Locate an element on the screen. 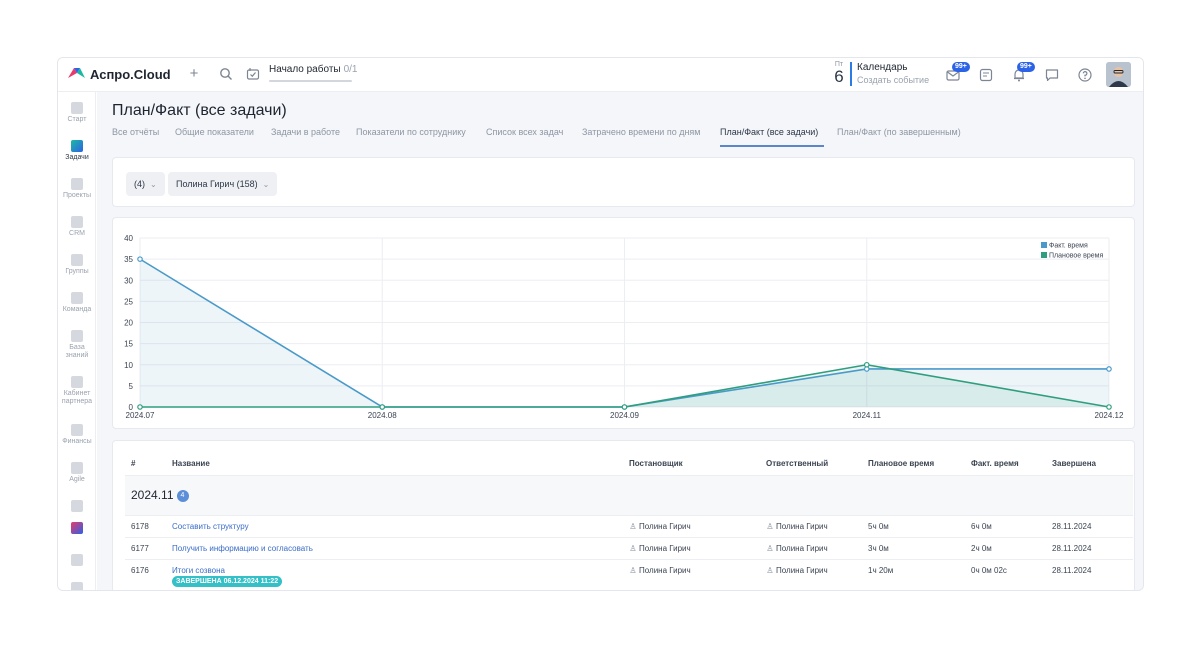 The width and height of the screenshot is (1200, 648). tab-general: Общие показатели is located at coordinates (214, 132).